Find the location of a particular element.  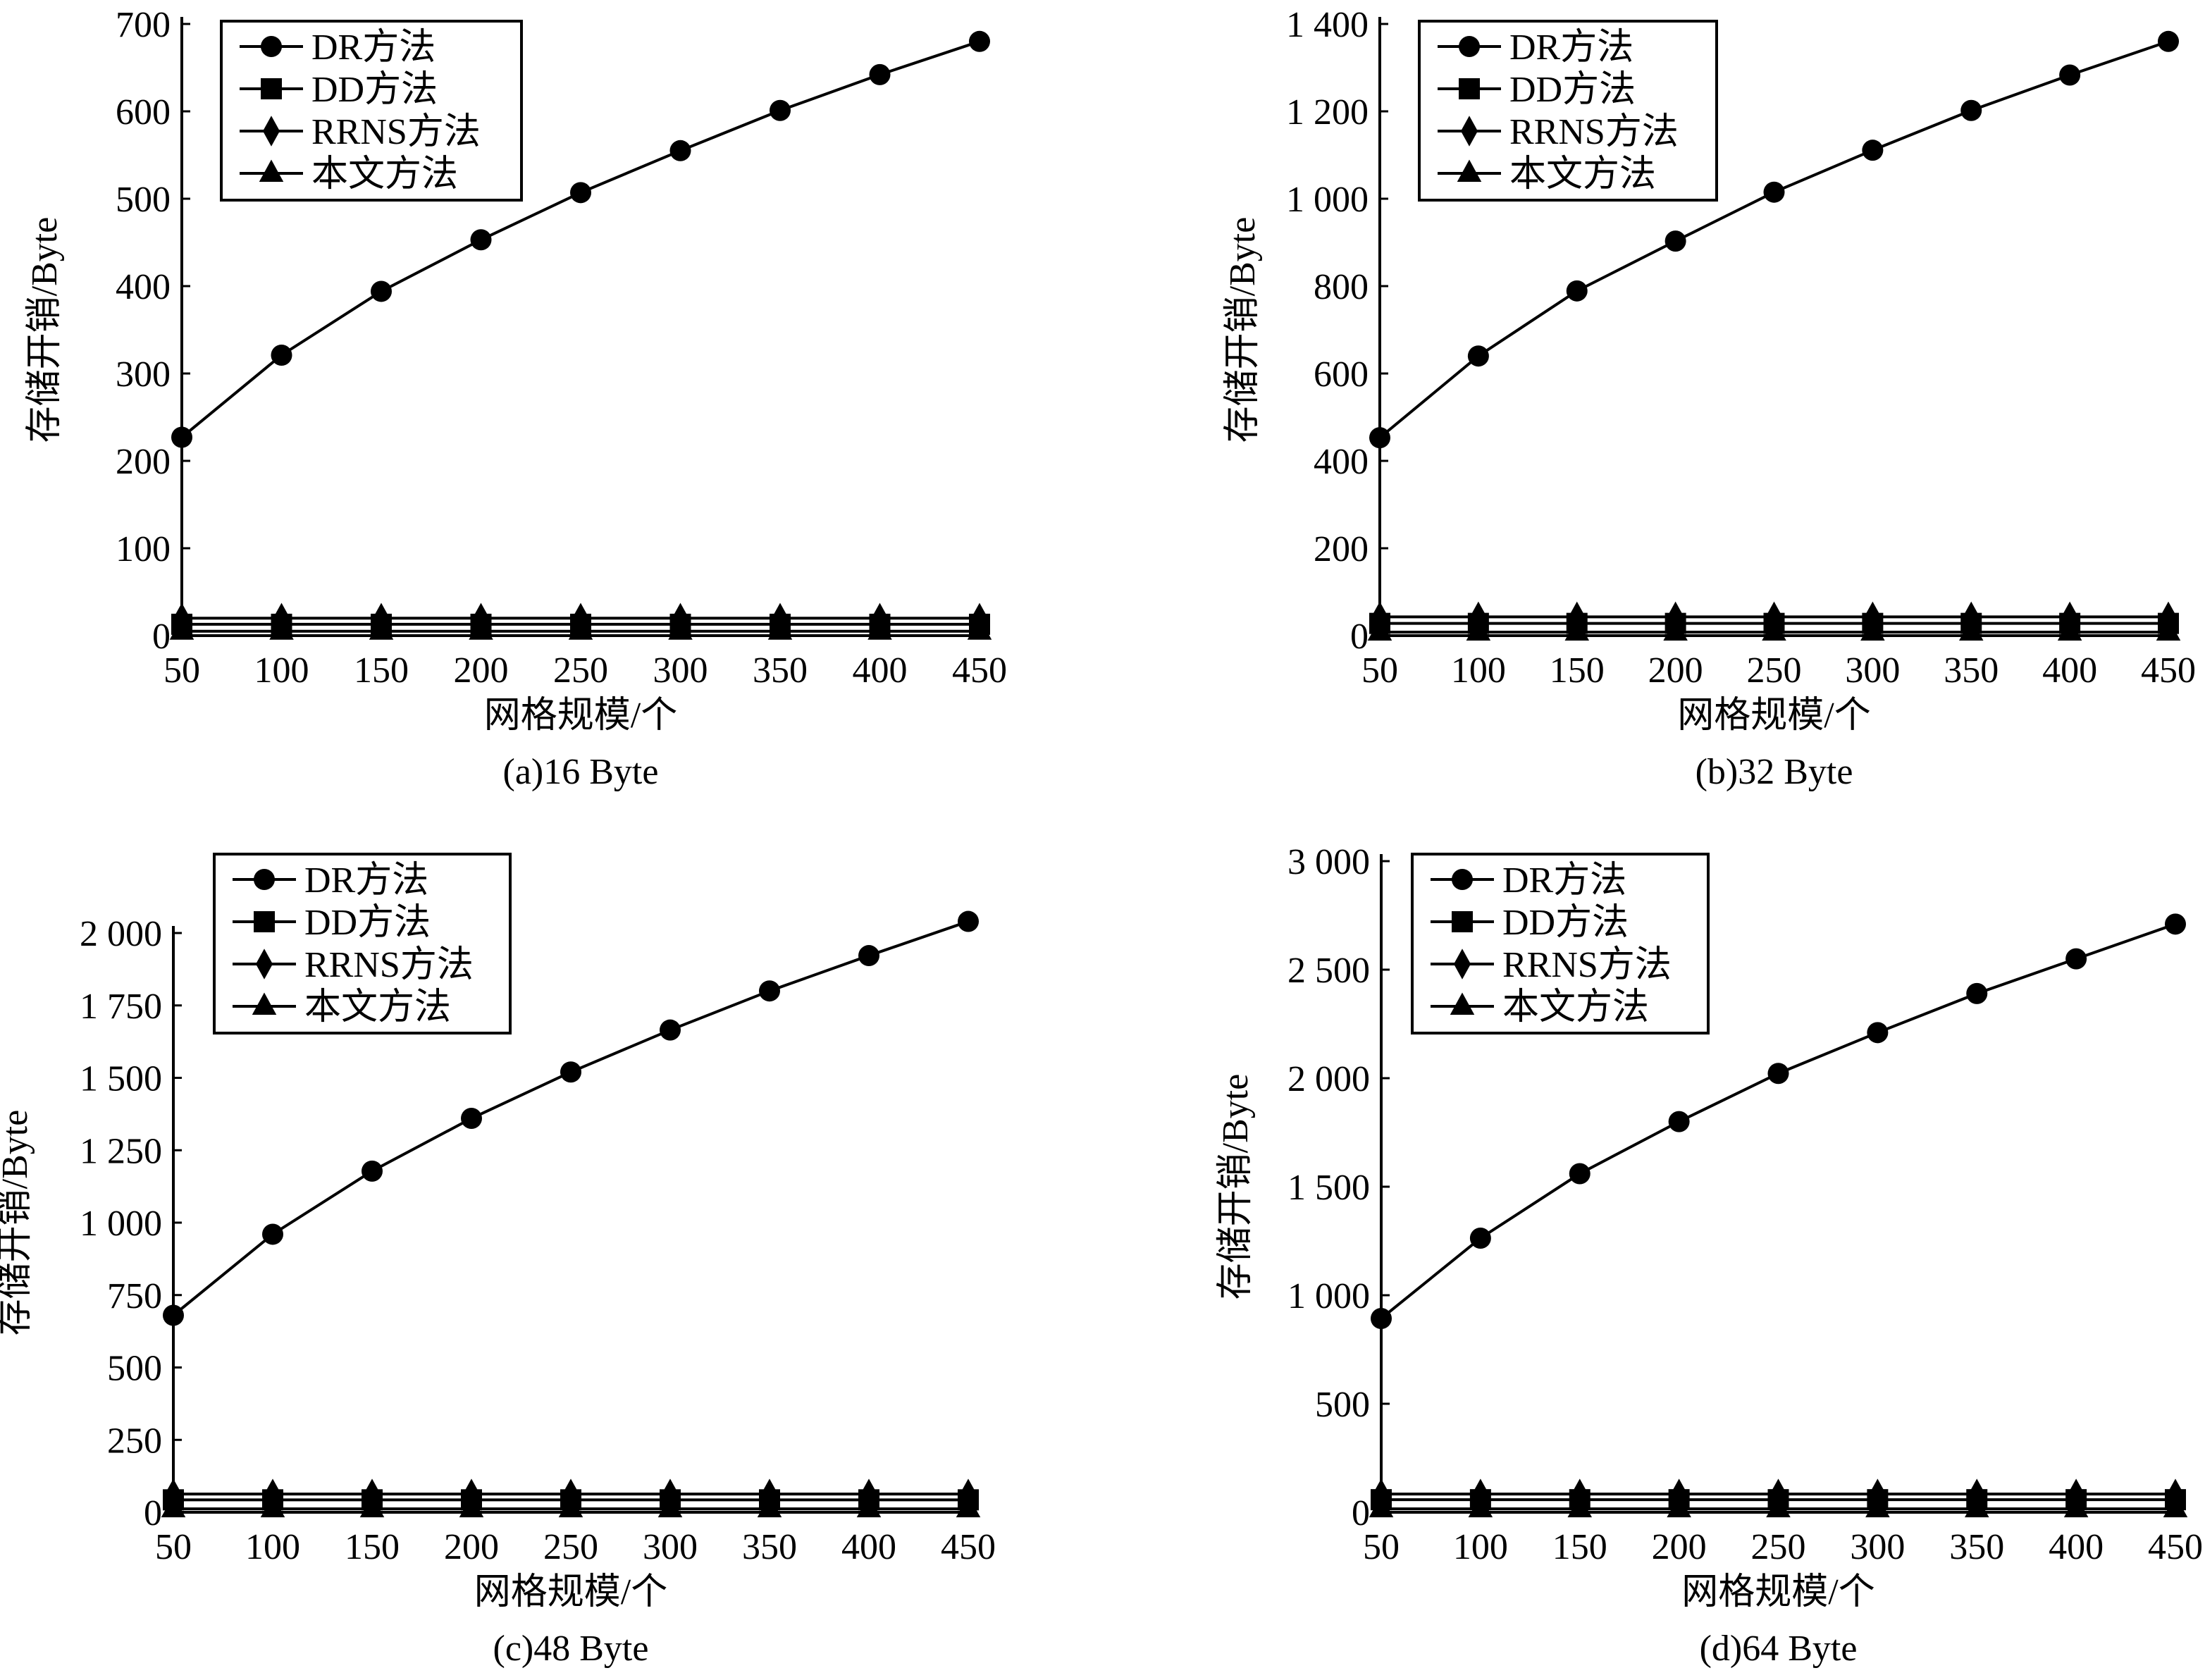

y-tick-label: 250 is located at coordinates (134, 1441).